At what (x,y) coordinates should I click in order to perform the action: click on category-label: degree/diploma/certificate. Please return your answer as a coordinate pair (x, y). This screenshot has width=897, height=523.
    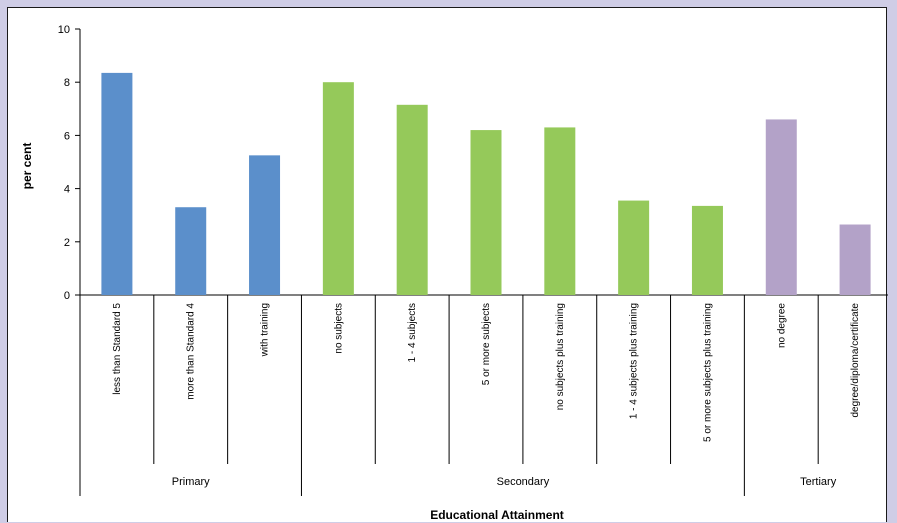
    Looking at the image, I should click on (855, 360).